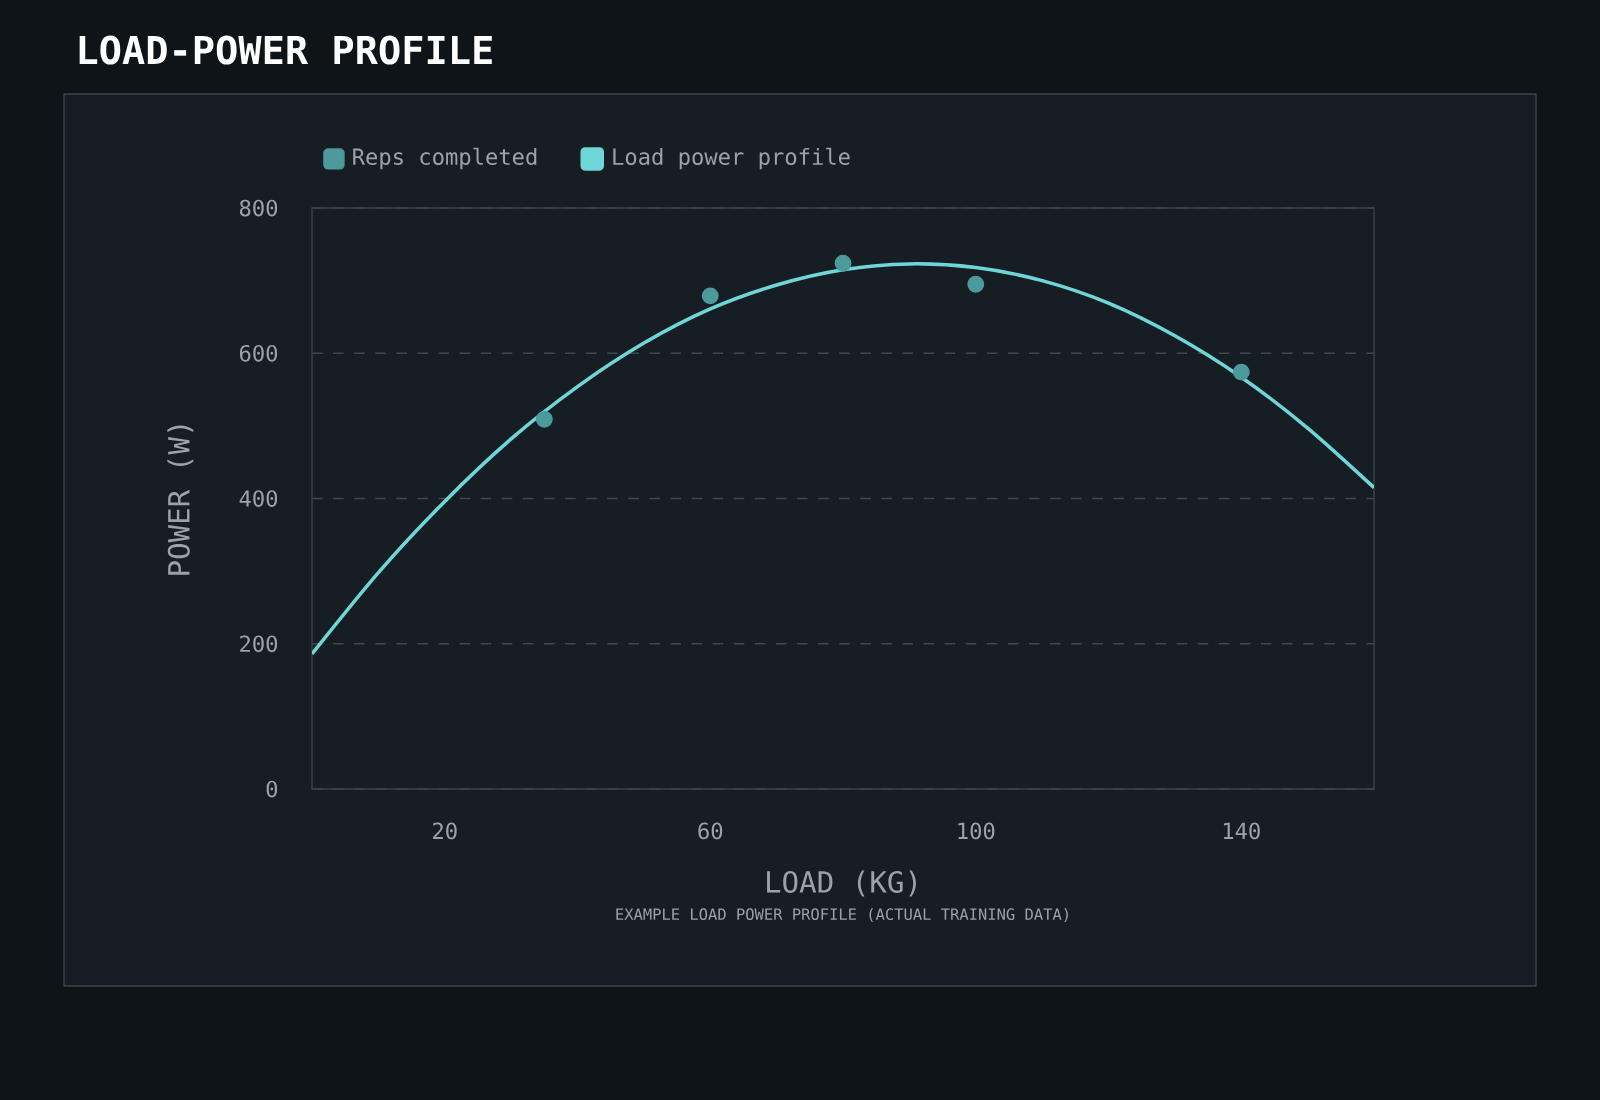  What do you see at coordinates (258, 498) in the screenshot?
I see `y-tick-label: 400` at bounding box center [258, 498].